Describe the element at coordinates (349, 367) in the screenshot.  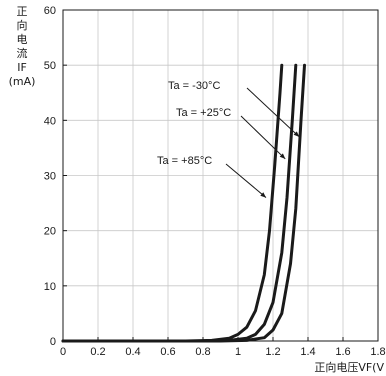
I see `x-axis-label: 正向电压VF(V` at that location.